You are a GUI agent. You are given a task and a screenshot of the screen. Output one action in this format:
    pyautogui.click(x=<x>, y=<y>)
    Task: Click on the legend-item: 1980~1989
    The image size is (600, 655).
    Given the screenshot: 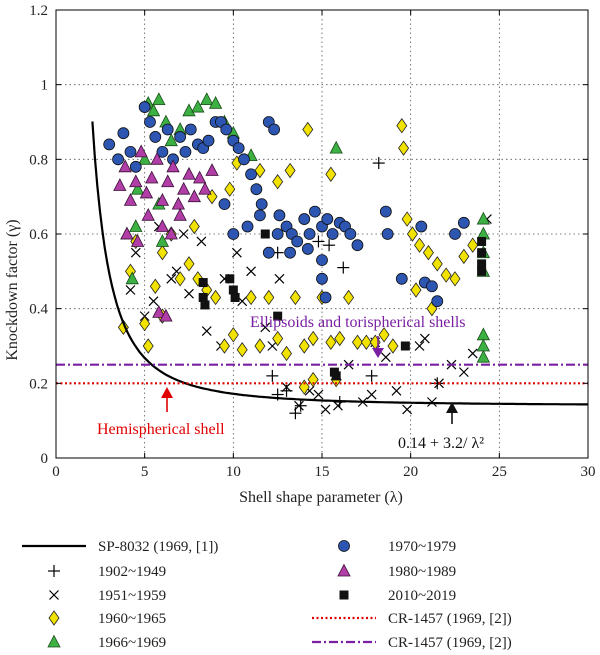 What is the action you would take?
    pyautogui.click(x=396, y=571)
    